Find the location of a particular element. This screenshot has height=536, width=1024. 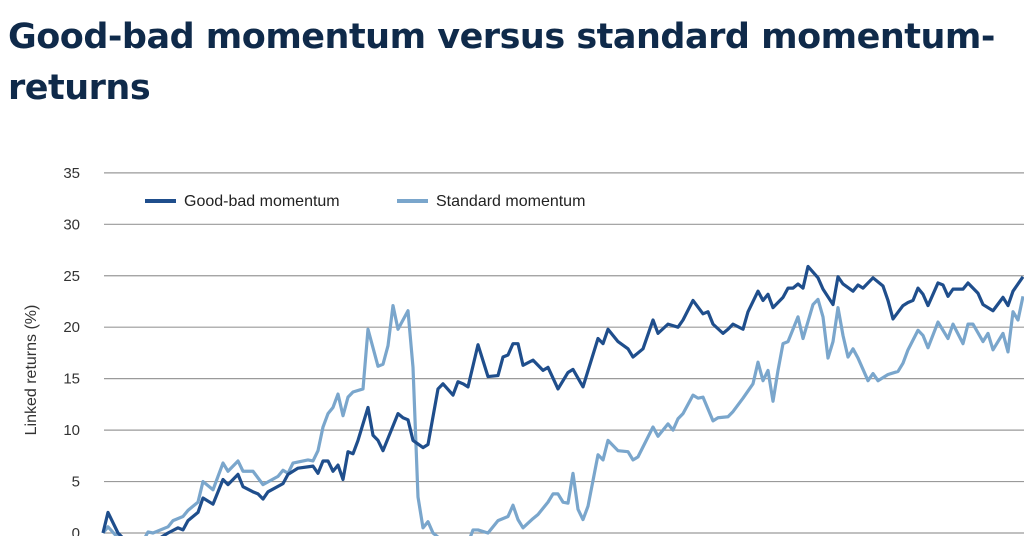

legend: Good-bad momentum Standard momentum is located at coordinates (365, 201).